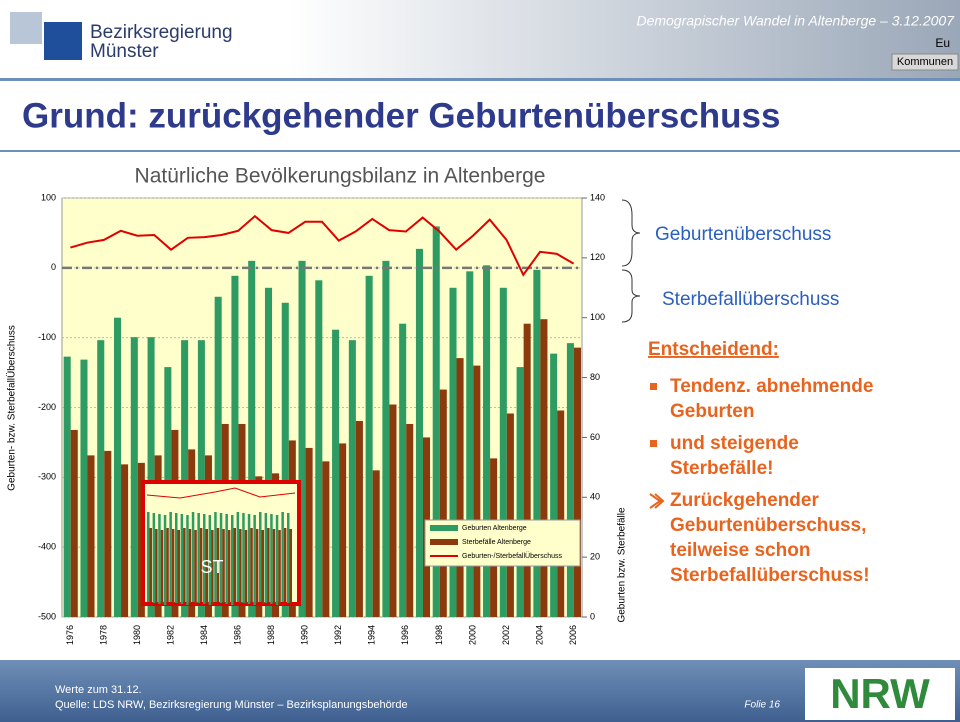  What do you see at coordinates (401, 115) in the screenshot?
I see `slide-title: Grund: zurückgehender Geburtenüberschuss` at bounding box center [401, 115].